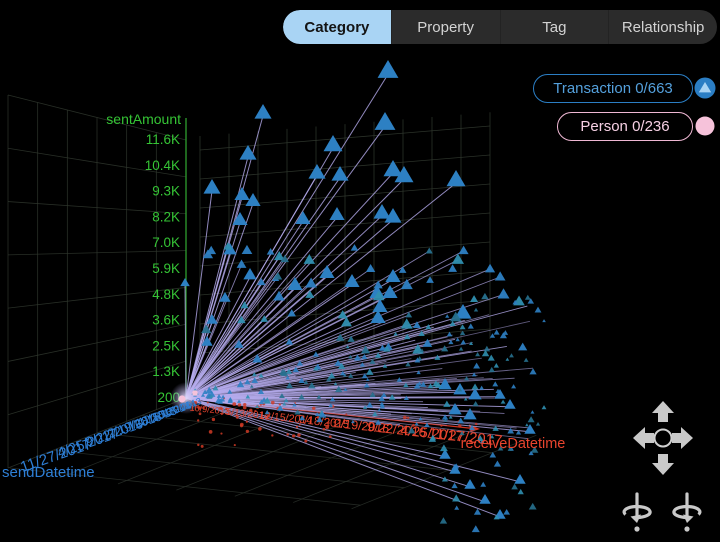 This screenshot has width=720, height=542. I want to click on tab-relationship: Relationship, so click(663, 27).